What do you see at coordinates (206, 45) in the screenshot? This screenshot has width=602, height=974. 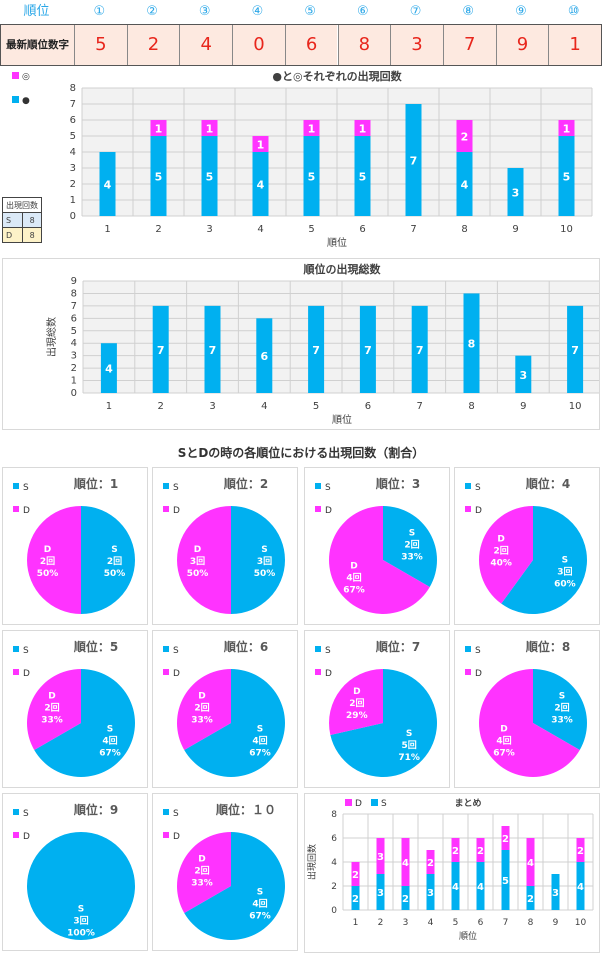 I see `latest-digit-cell: 4` at bounding box center [206, 45].